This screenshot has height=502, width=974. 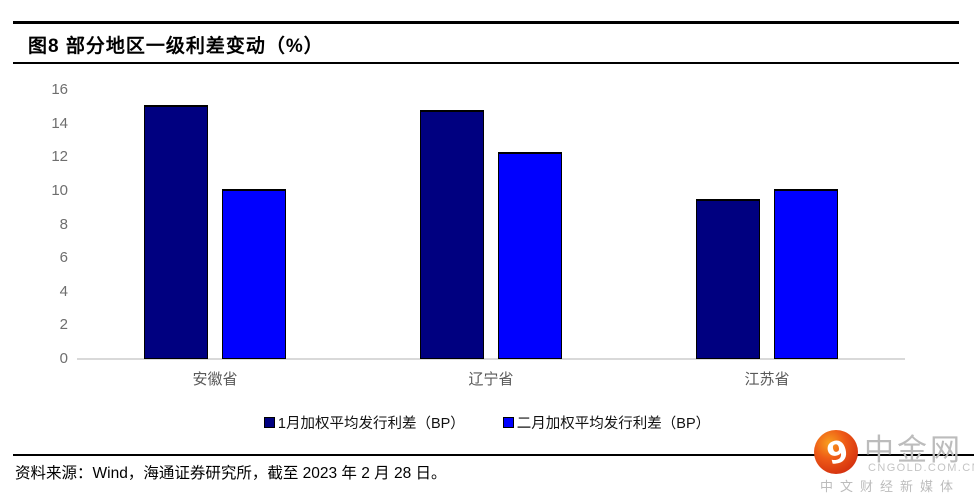 I want to click on legend-label-series1: 1月加权平均发行利差（BP）, so click(x=371, y=424).